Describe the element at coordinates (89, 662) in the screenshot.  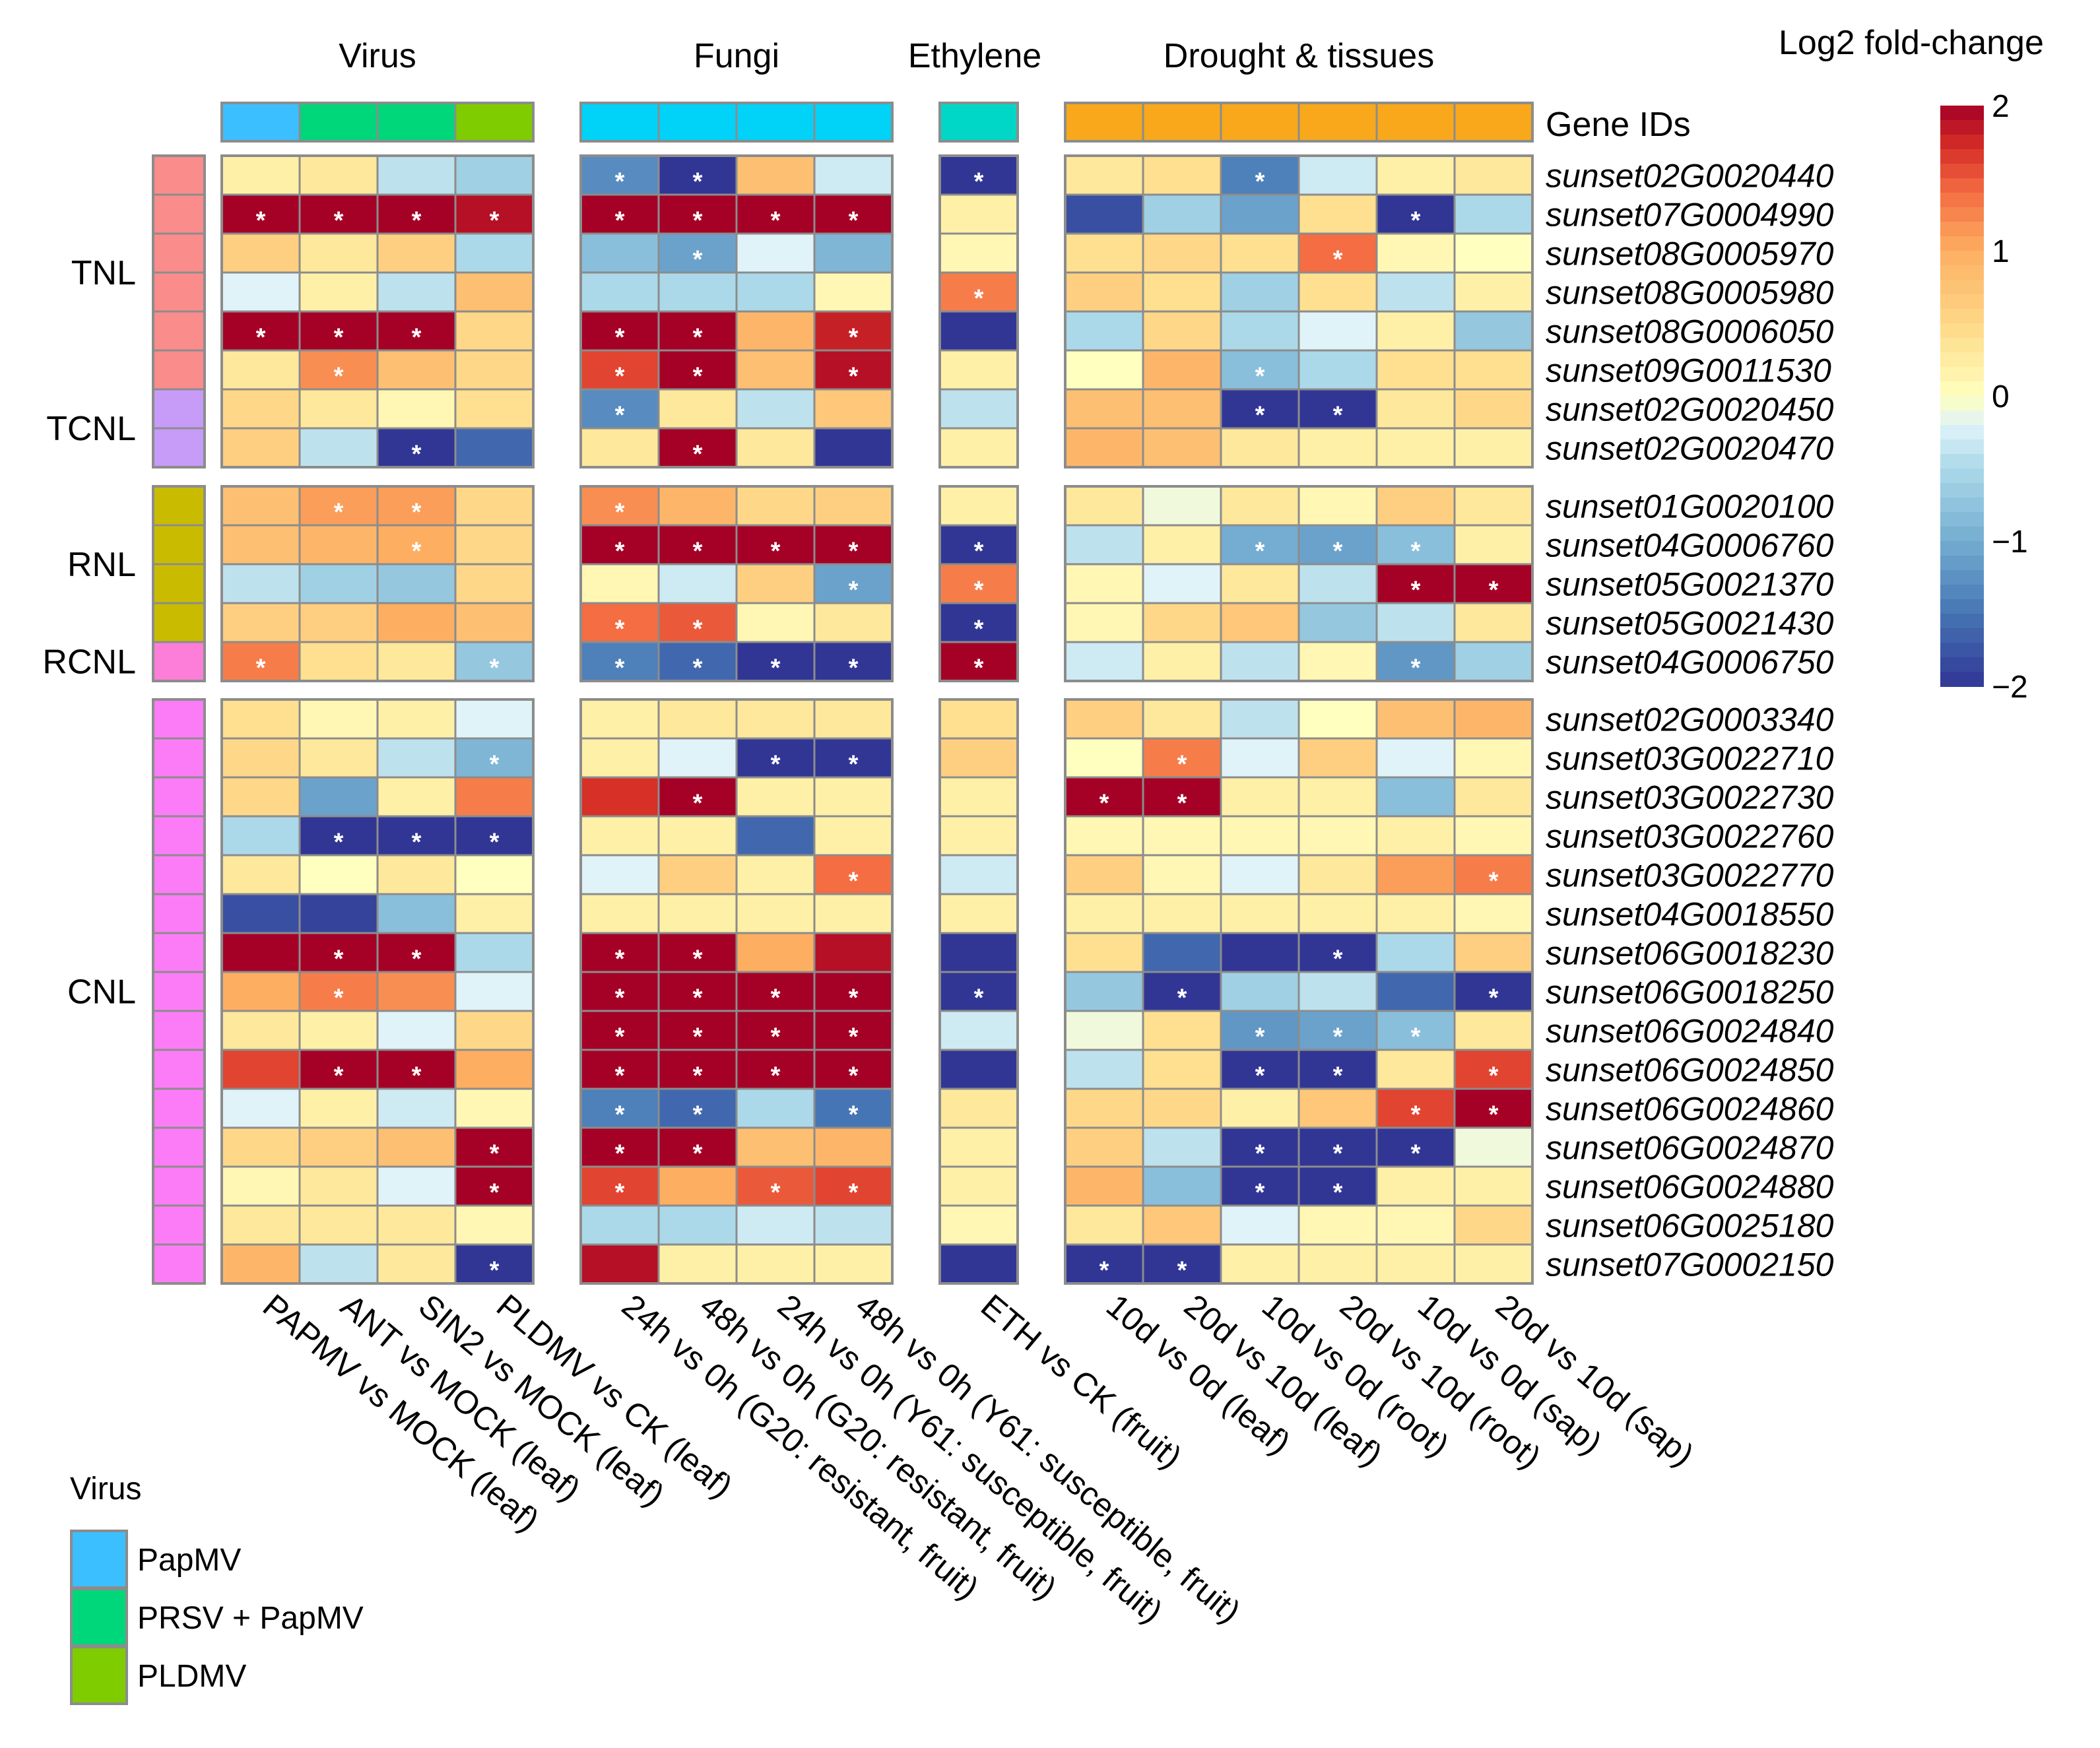
I see `family-label: RCNL` at that location.